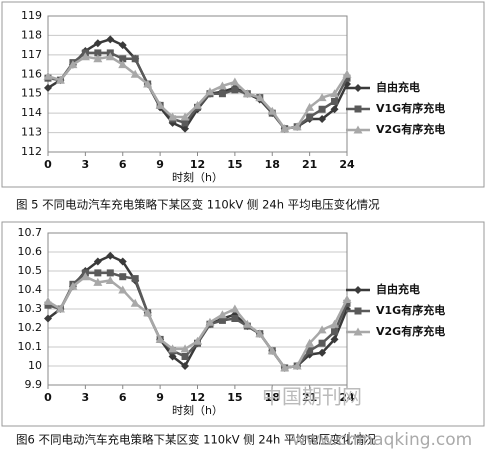  Describe the element at coordinates (31, 112) in the screenshot. I see `y-tick-label: 114` at that location.